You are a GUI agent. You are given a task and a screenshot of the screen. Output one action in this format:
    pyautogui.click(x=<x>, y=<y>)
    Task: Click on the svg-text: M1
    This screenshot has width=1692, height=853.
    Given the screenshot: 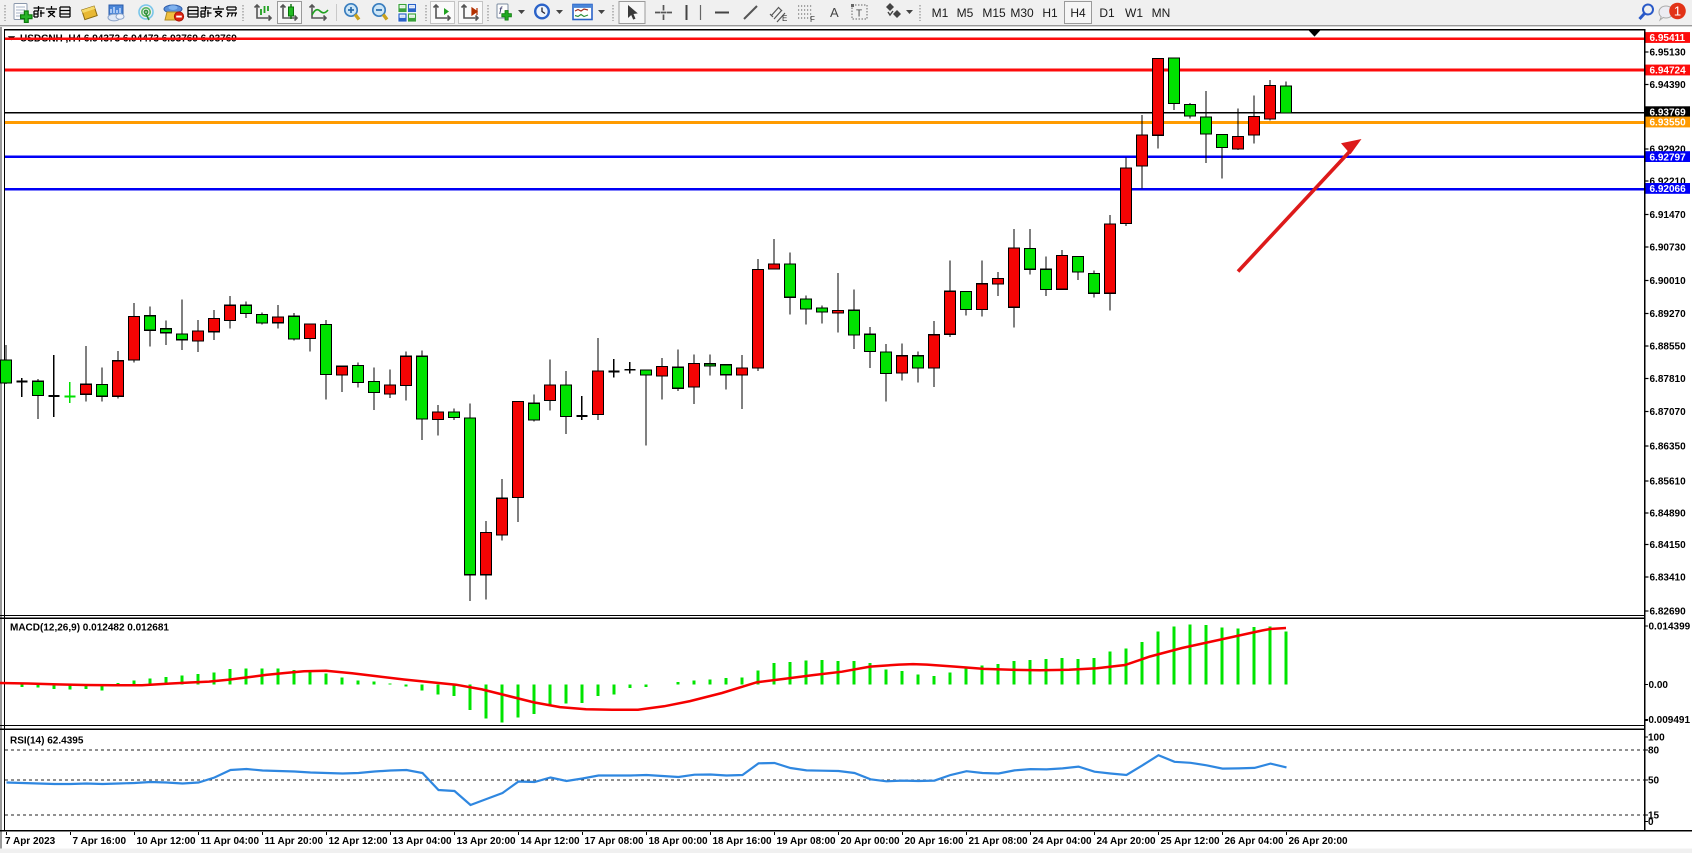 What is the action you would take?
    pyautogui.click(x=940, y=13)
    